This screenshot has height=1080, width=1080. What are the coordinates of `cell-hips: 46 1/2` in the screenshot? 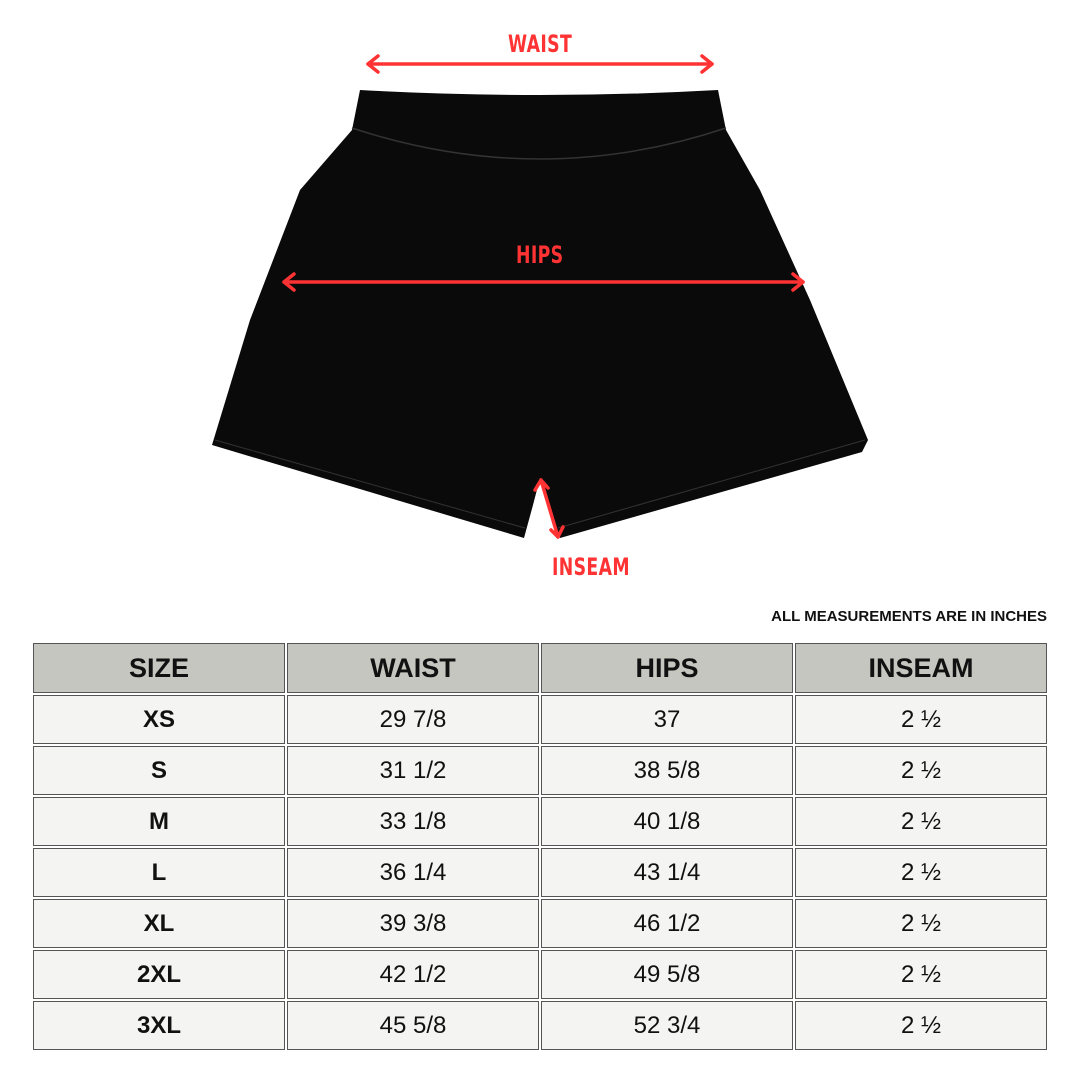 It's located at (667, 923).